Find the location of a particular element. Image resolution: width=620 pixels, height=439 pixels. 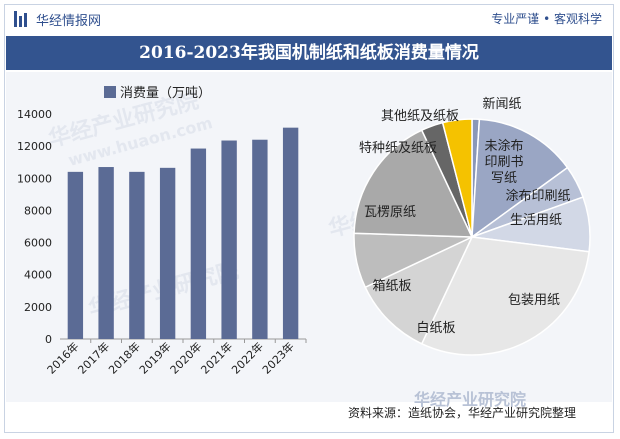

brand-name: 华经情报网 is located at coordinates (69, 21).